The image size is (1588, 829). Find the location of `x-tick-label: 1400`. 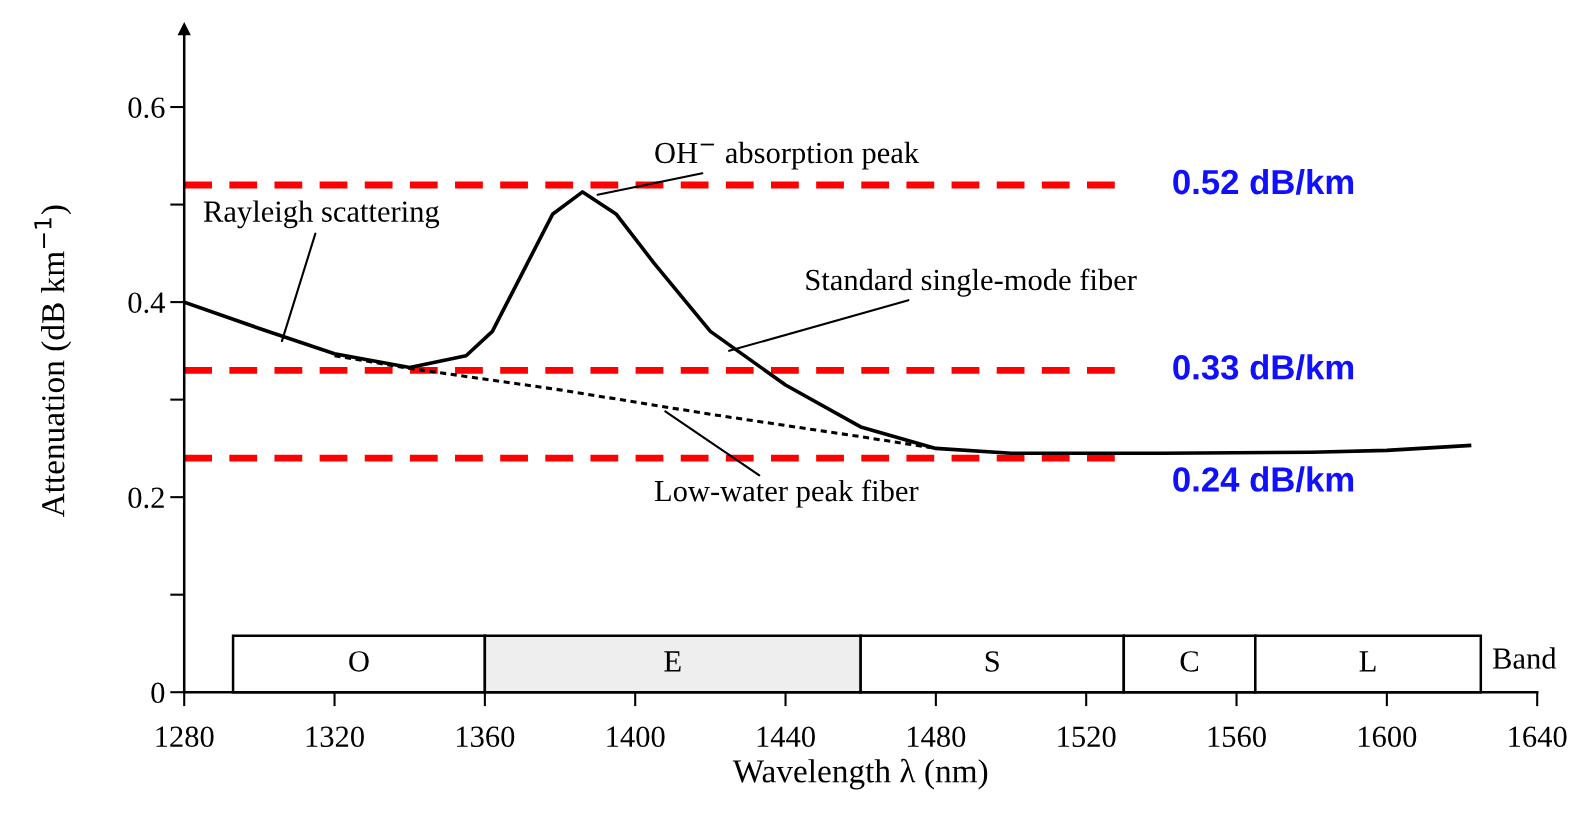

x-tick-label: 1400 is located at coordinates (636, 737).